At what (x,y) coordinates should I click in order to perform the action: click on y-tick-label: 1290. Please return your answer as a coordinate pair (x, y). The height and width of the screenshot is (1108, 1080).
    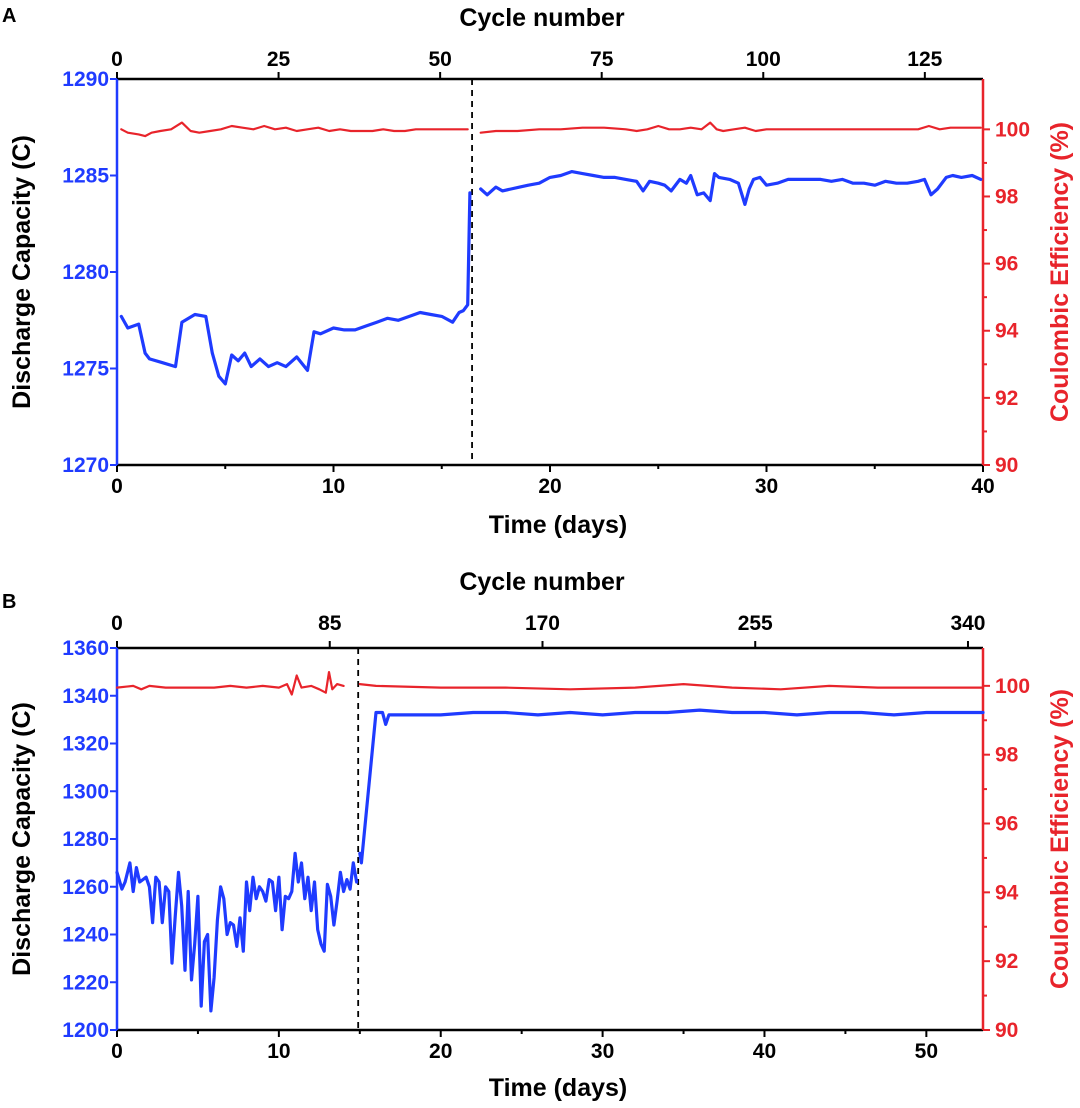
    Looking at the image, I should click on (85, 79).